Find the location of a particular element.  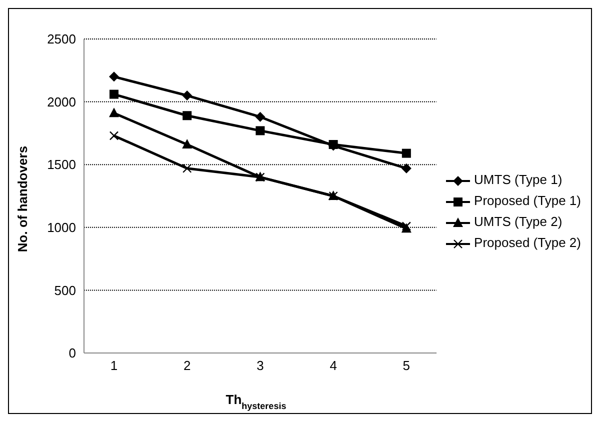

legend-label: Proposed (Type 2) is located at coordinates (527, 242).